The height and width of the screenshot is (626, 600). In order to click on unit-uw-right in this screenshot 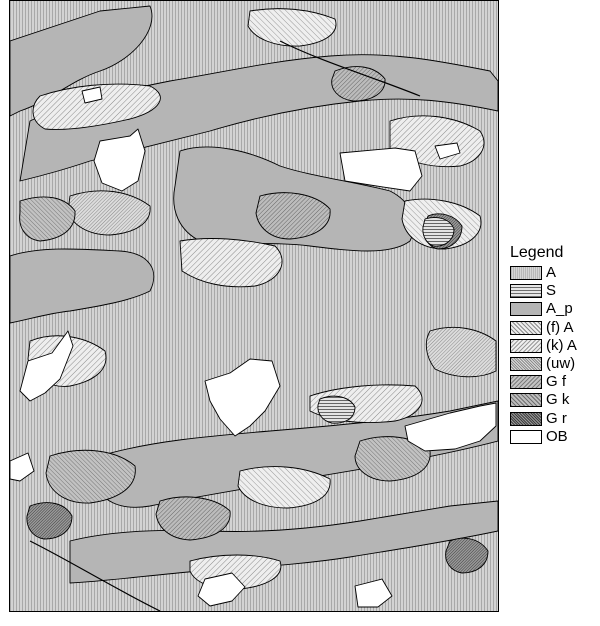, I will do `click(461, 352)`.